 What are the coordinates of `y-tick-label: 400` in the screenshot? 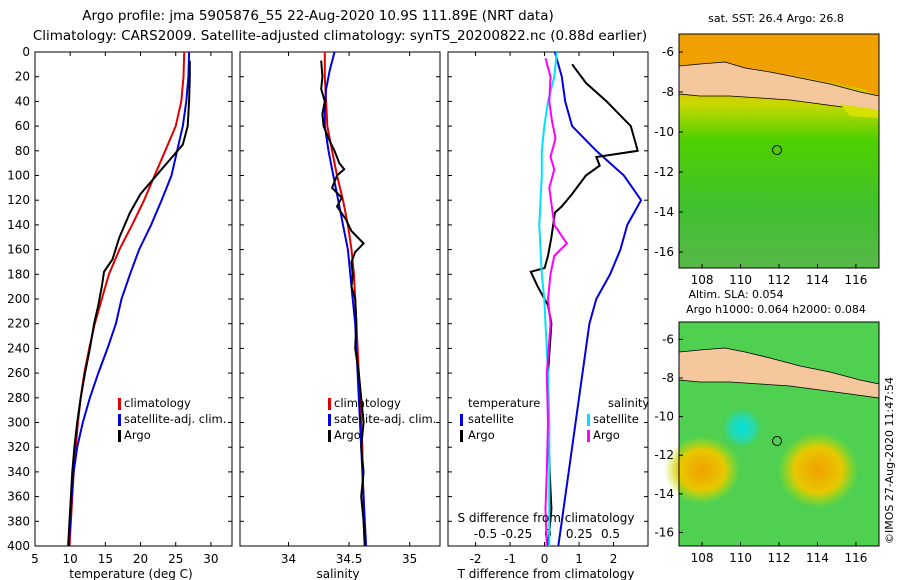 It's located at (18, 546).